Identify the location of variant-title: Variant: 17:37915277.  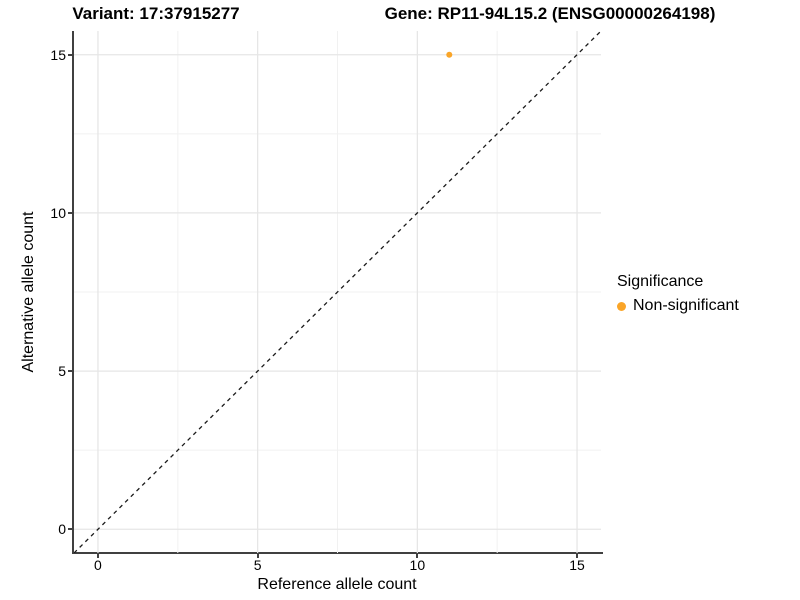
(156, 13).